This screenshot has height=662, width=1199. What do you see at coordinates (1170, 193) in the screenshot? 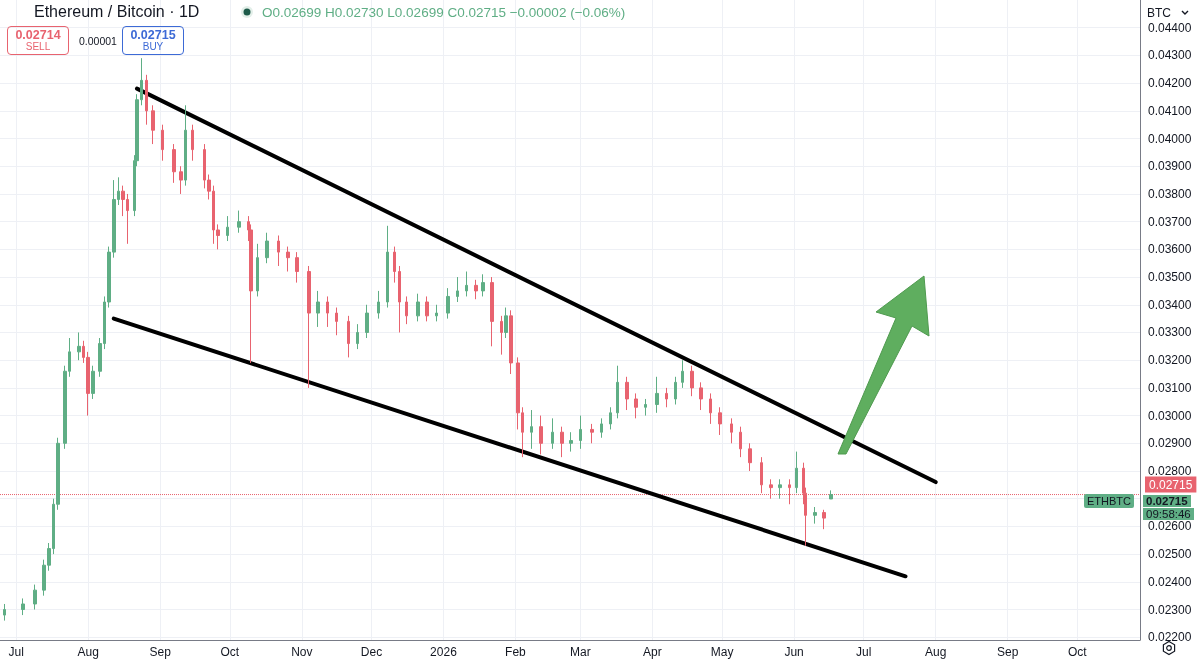
I see `y-tick-label: 0.03800` at bounding box center [1170, 193].